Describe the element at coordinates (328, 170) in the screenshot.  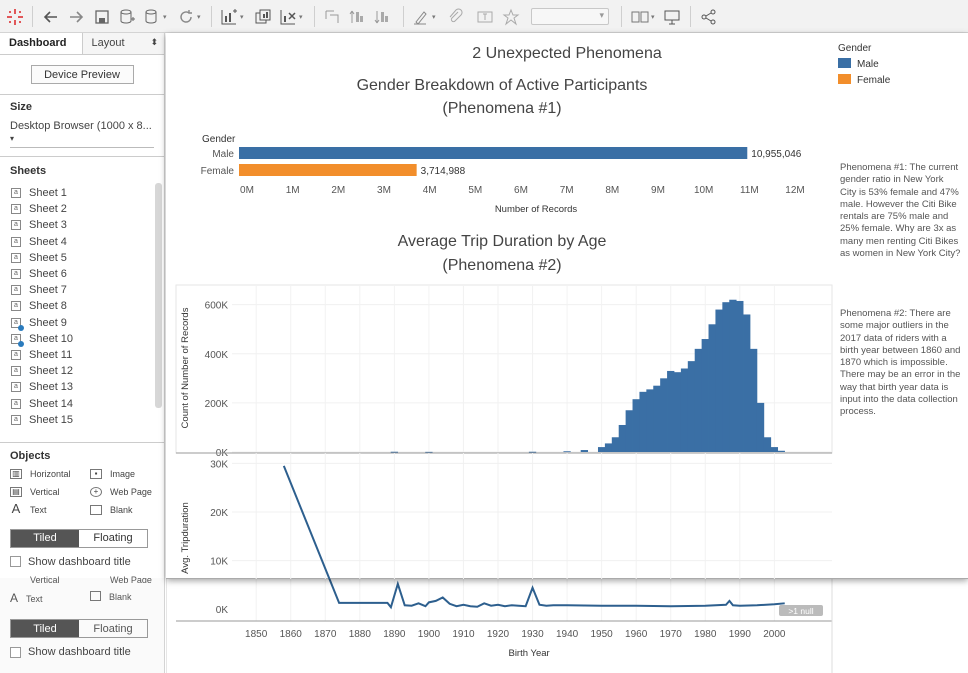
I see `bar-female` at that location.